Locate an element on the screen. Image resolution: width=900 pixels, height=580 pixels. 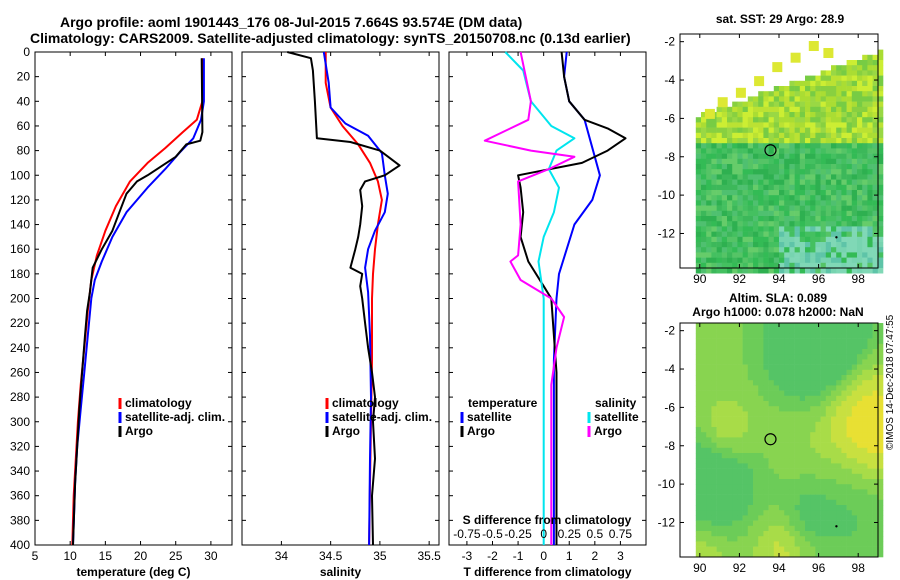
temperature-x-tick-label: 5 is located at coordinates (35, 556).